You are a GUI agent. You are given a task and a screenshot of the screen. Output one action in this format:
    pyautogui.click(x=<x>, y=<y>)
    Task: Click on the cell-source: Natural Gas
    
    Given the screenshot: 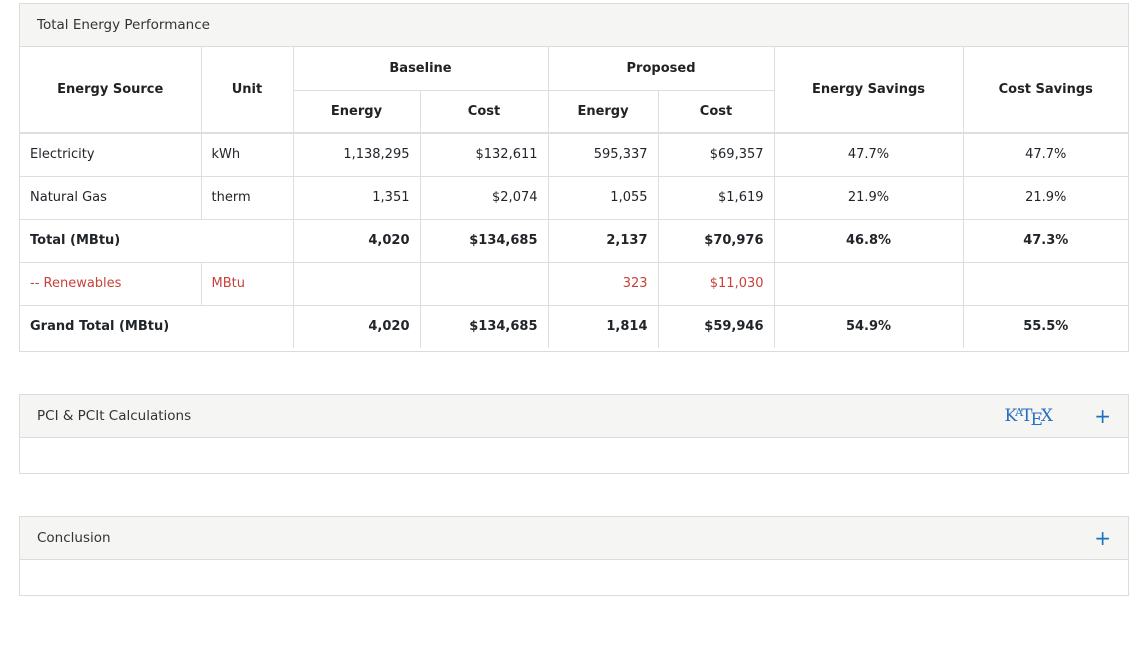 What is the action you would take?
    pyautogui.click(x=111, y=197)
    